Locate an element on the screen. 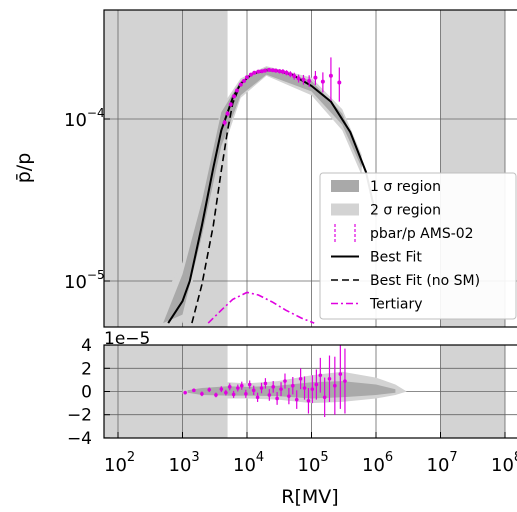  legend-label-best_fit_no_sm: Best Fit (no SM) is located at coordinates (425, 281).